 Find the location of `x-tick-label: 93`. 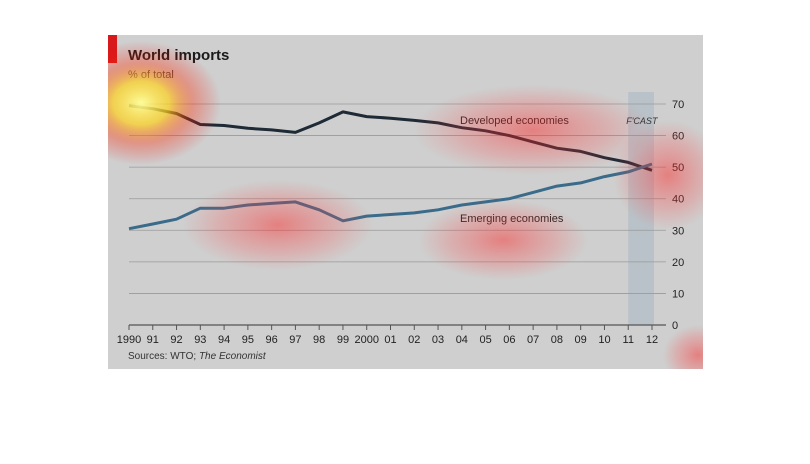

x-tick-label: 93 is located at coordinates (200, 340).